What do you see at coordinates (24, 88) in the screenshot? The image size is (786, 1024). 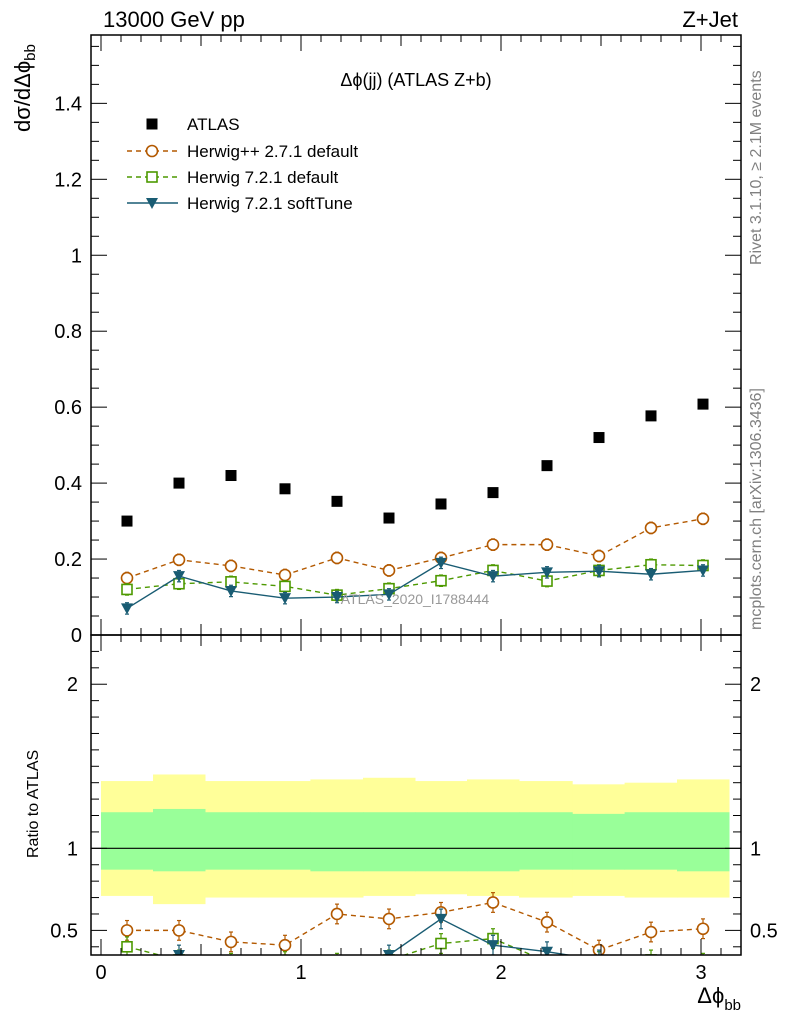 I see `main-y-axis-label: dσ/dΔϕbb` at bounding box center [24, 88].